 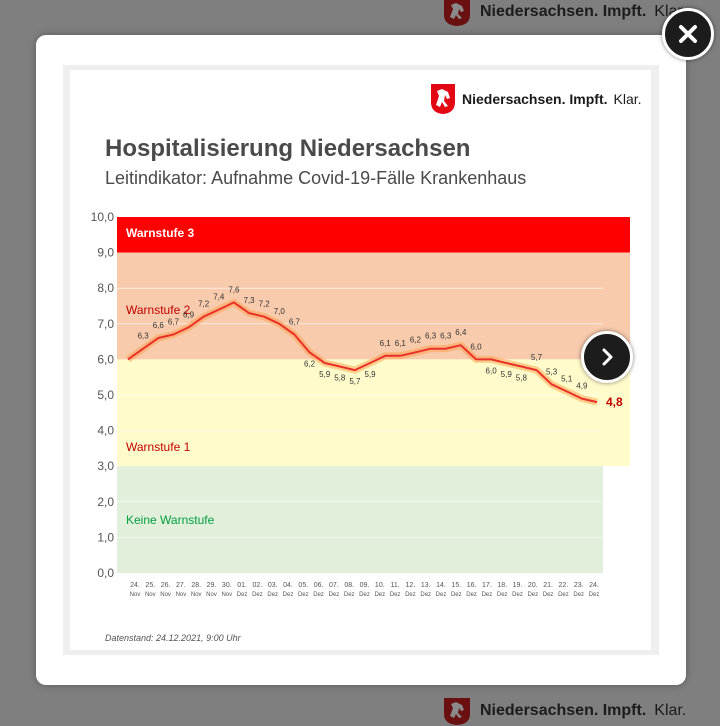 I want to click on y-tick-label: 3,0, so click(x=105, y=466).